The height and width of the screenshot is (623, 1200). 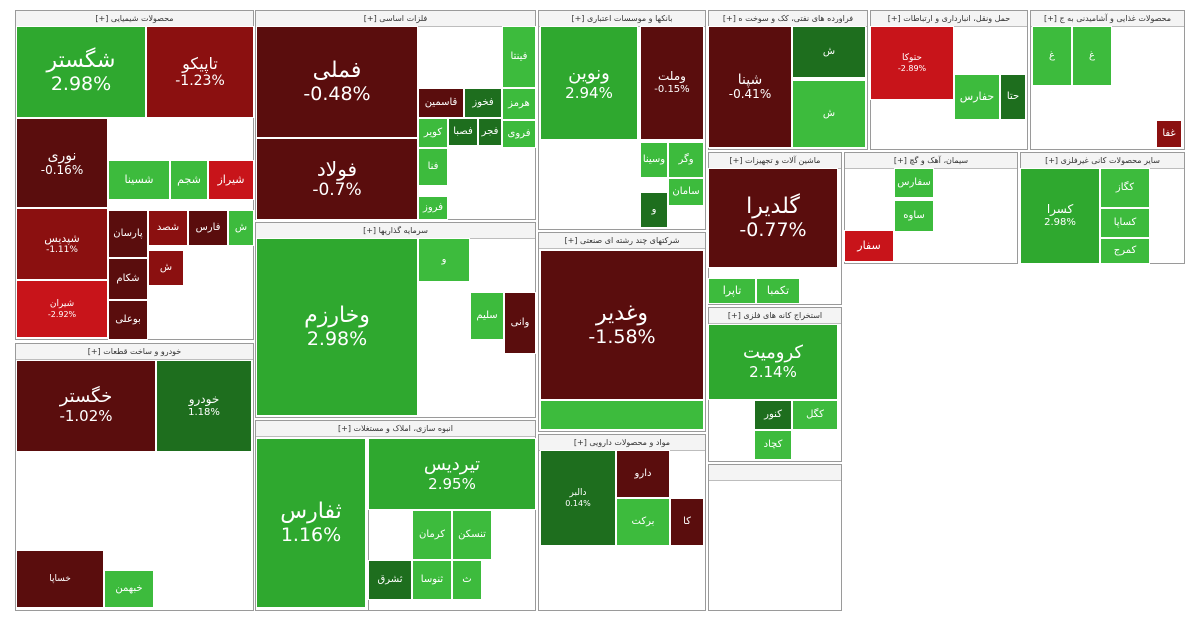 What do you see at coordinates (750, 87) in the screenshot?
I see `ticker-tile: شپنا -0.41%` at bounding box center [750, 87].